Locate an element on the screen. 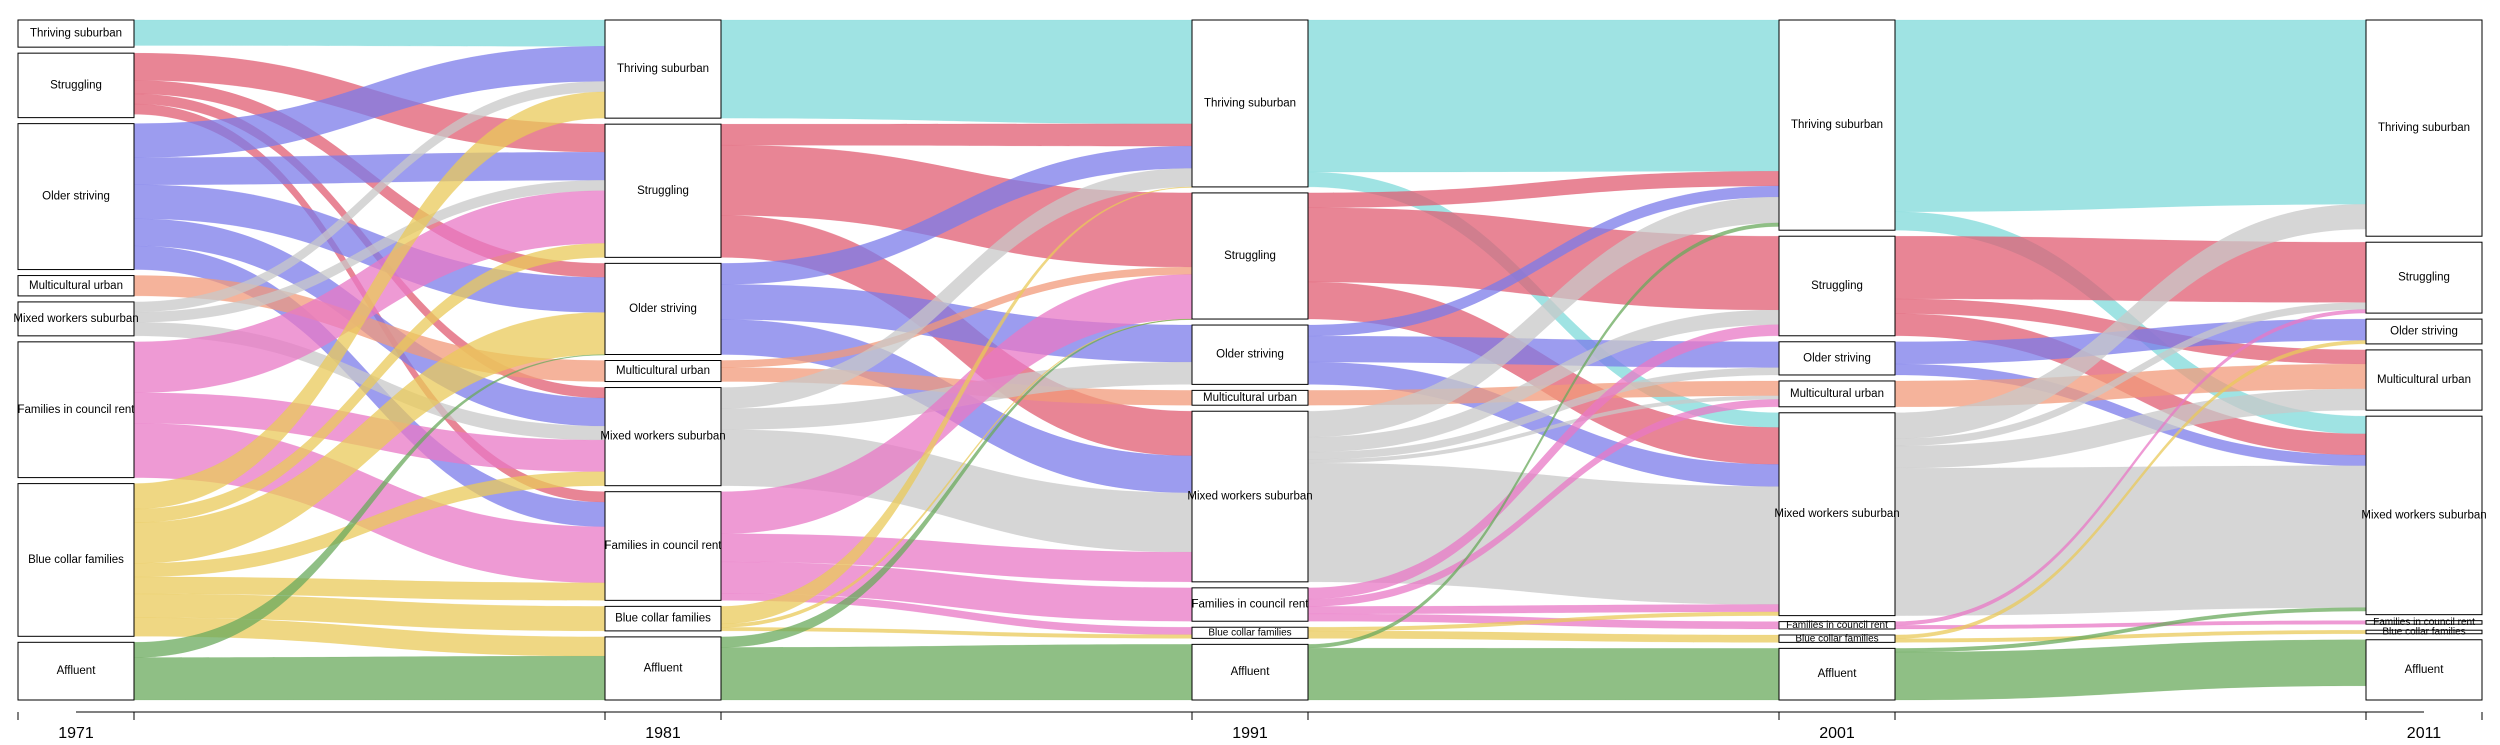 This screenshot has width=2500, height=745. x-tick-label: 1991 is located at coordinates (1250, 732).